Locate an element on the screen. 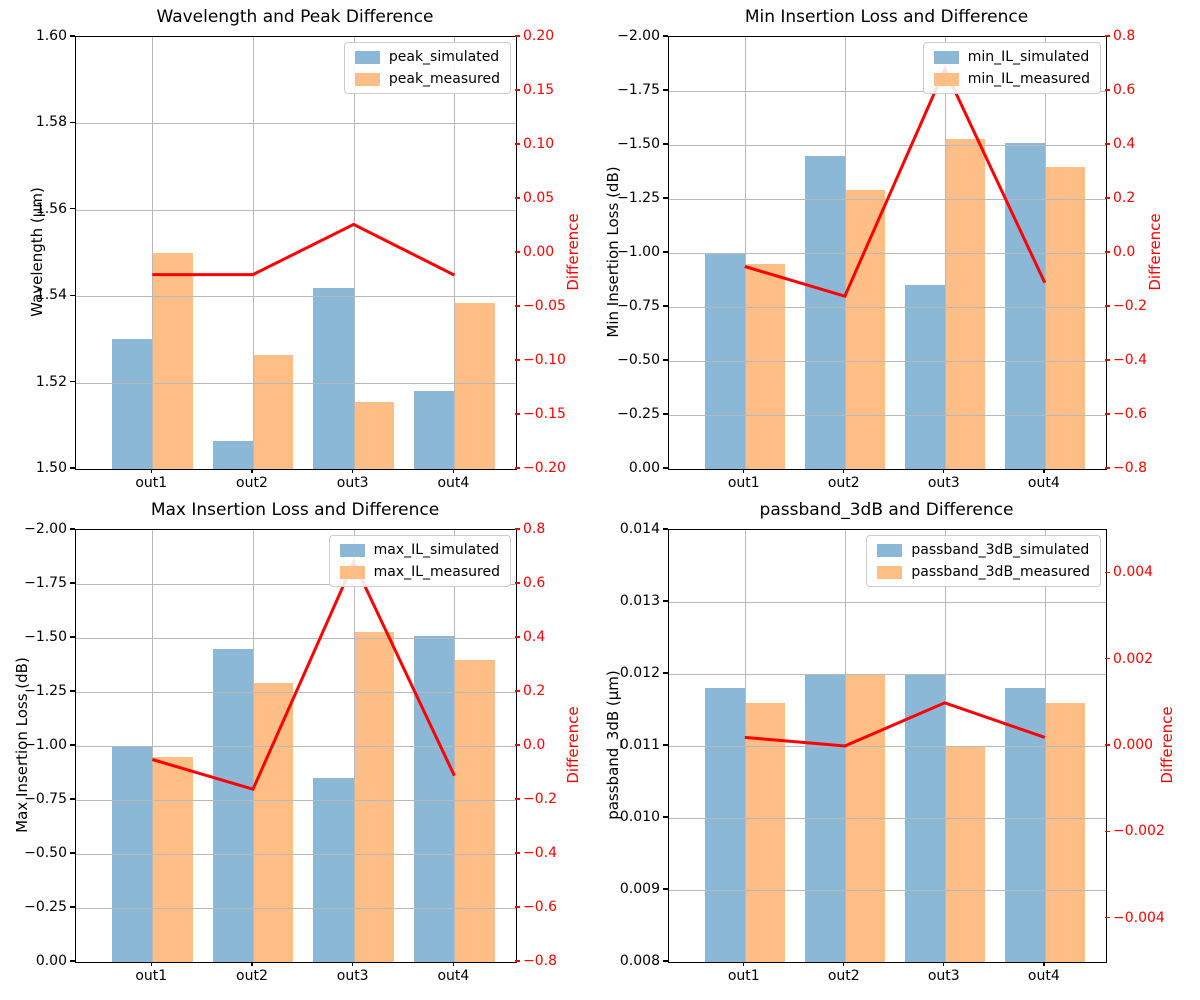 The image size is (1200, 1000). y-tick-label-left: 1.50 is located at coordinates (51, 468).